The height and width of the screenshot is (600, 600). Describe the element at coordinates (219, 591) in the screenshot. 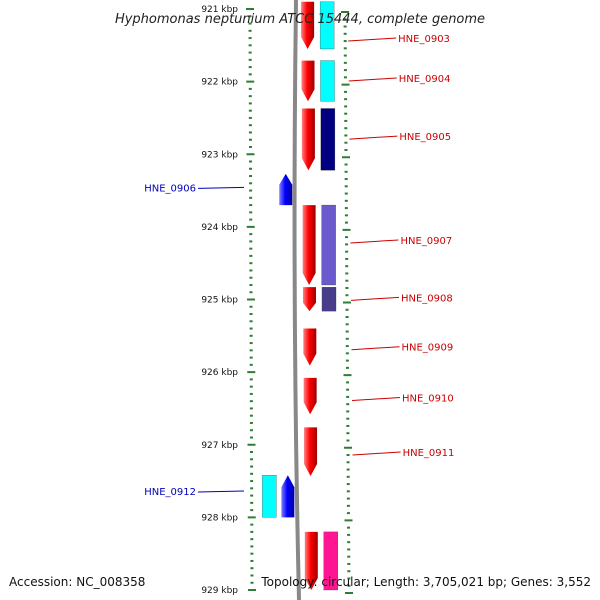

I see `tick-label: 929 kbp` at that location.